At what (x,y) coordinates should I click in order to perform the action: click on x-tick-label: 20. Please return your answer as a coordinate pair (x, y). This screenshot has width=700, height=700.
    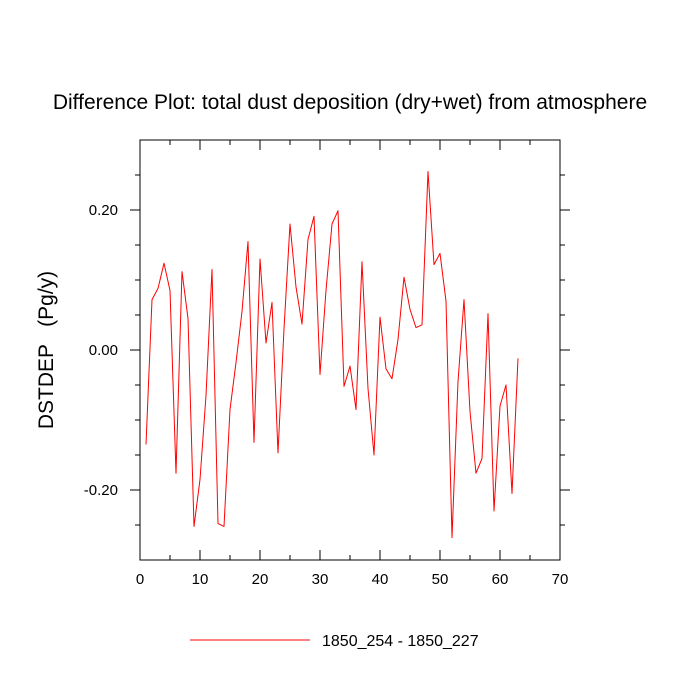
    Looking at the image, I should click on (260, 579).